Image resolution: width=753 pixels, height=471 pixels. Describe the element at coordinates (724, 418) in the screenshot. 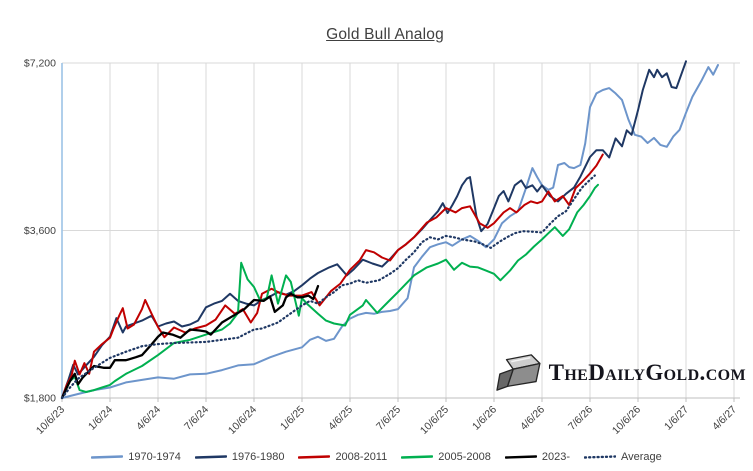

I see `x-axis-label: 4/6/27` at that location.